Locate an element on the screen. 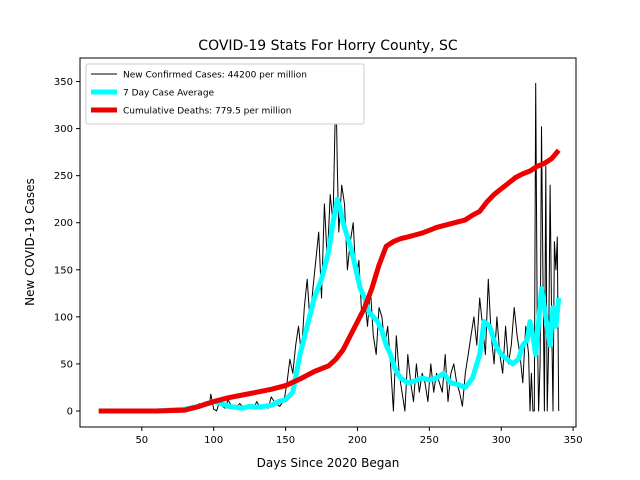  y-axis: 0 50 100 150 200 250 300 350 is located at coordinates (67, 247).